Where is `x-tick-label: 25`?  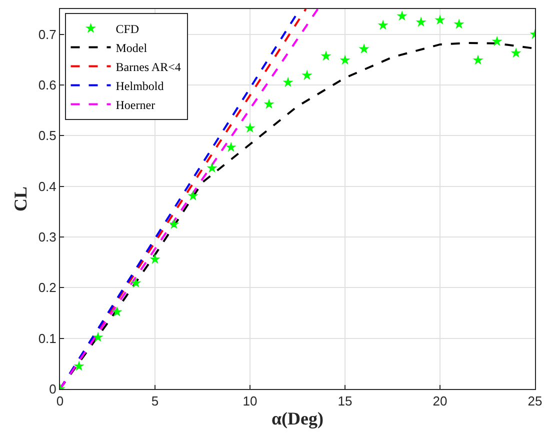 x-tick-label: 25 is located at coordinates (535, 401).